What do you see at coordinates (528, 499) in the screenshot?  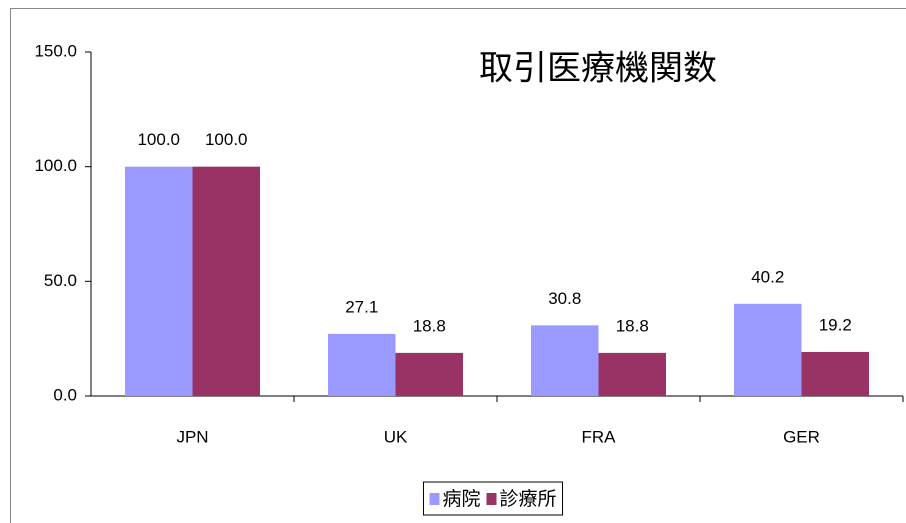 I see `legend-label: 診療所` at bounding box center [528, 499].